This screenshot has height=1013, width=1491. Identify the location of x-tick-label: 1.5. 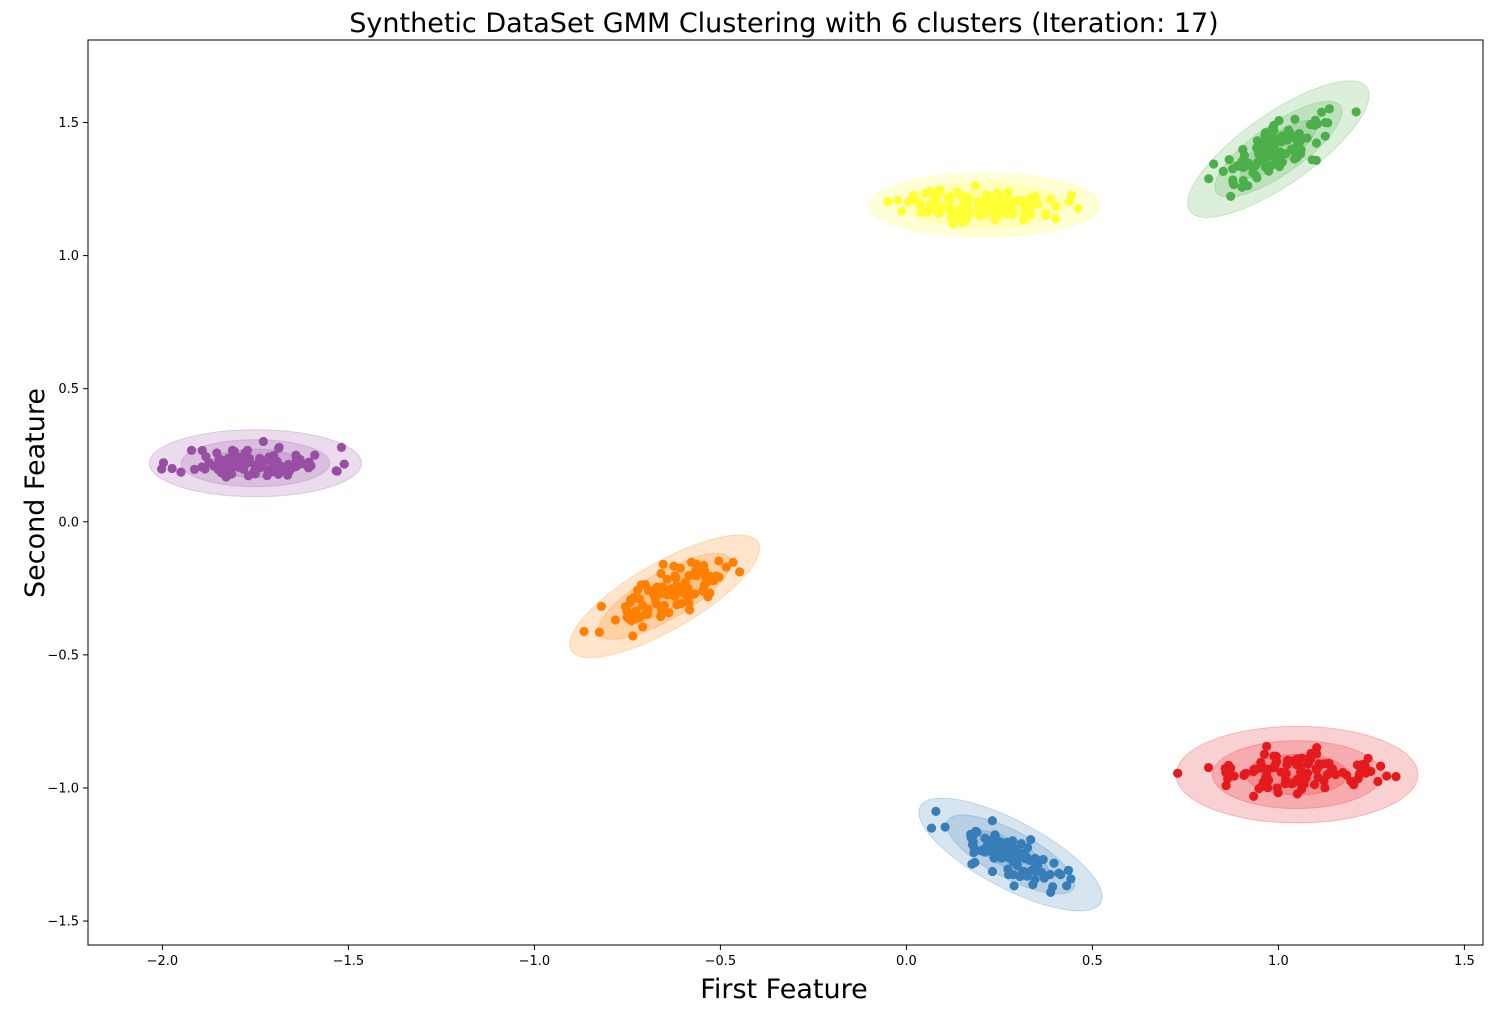
(1464, 961).